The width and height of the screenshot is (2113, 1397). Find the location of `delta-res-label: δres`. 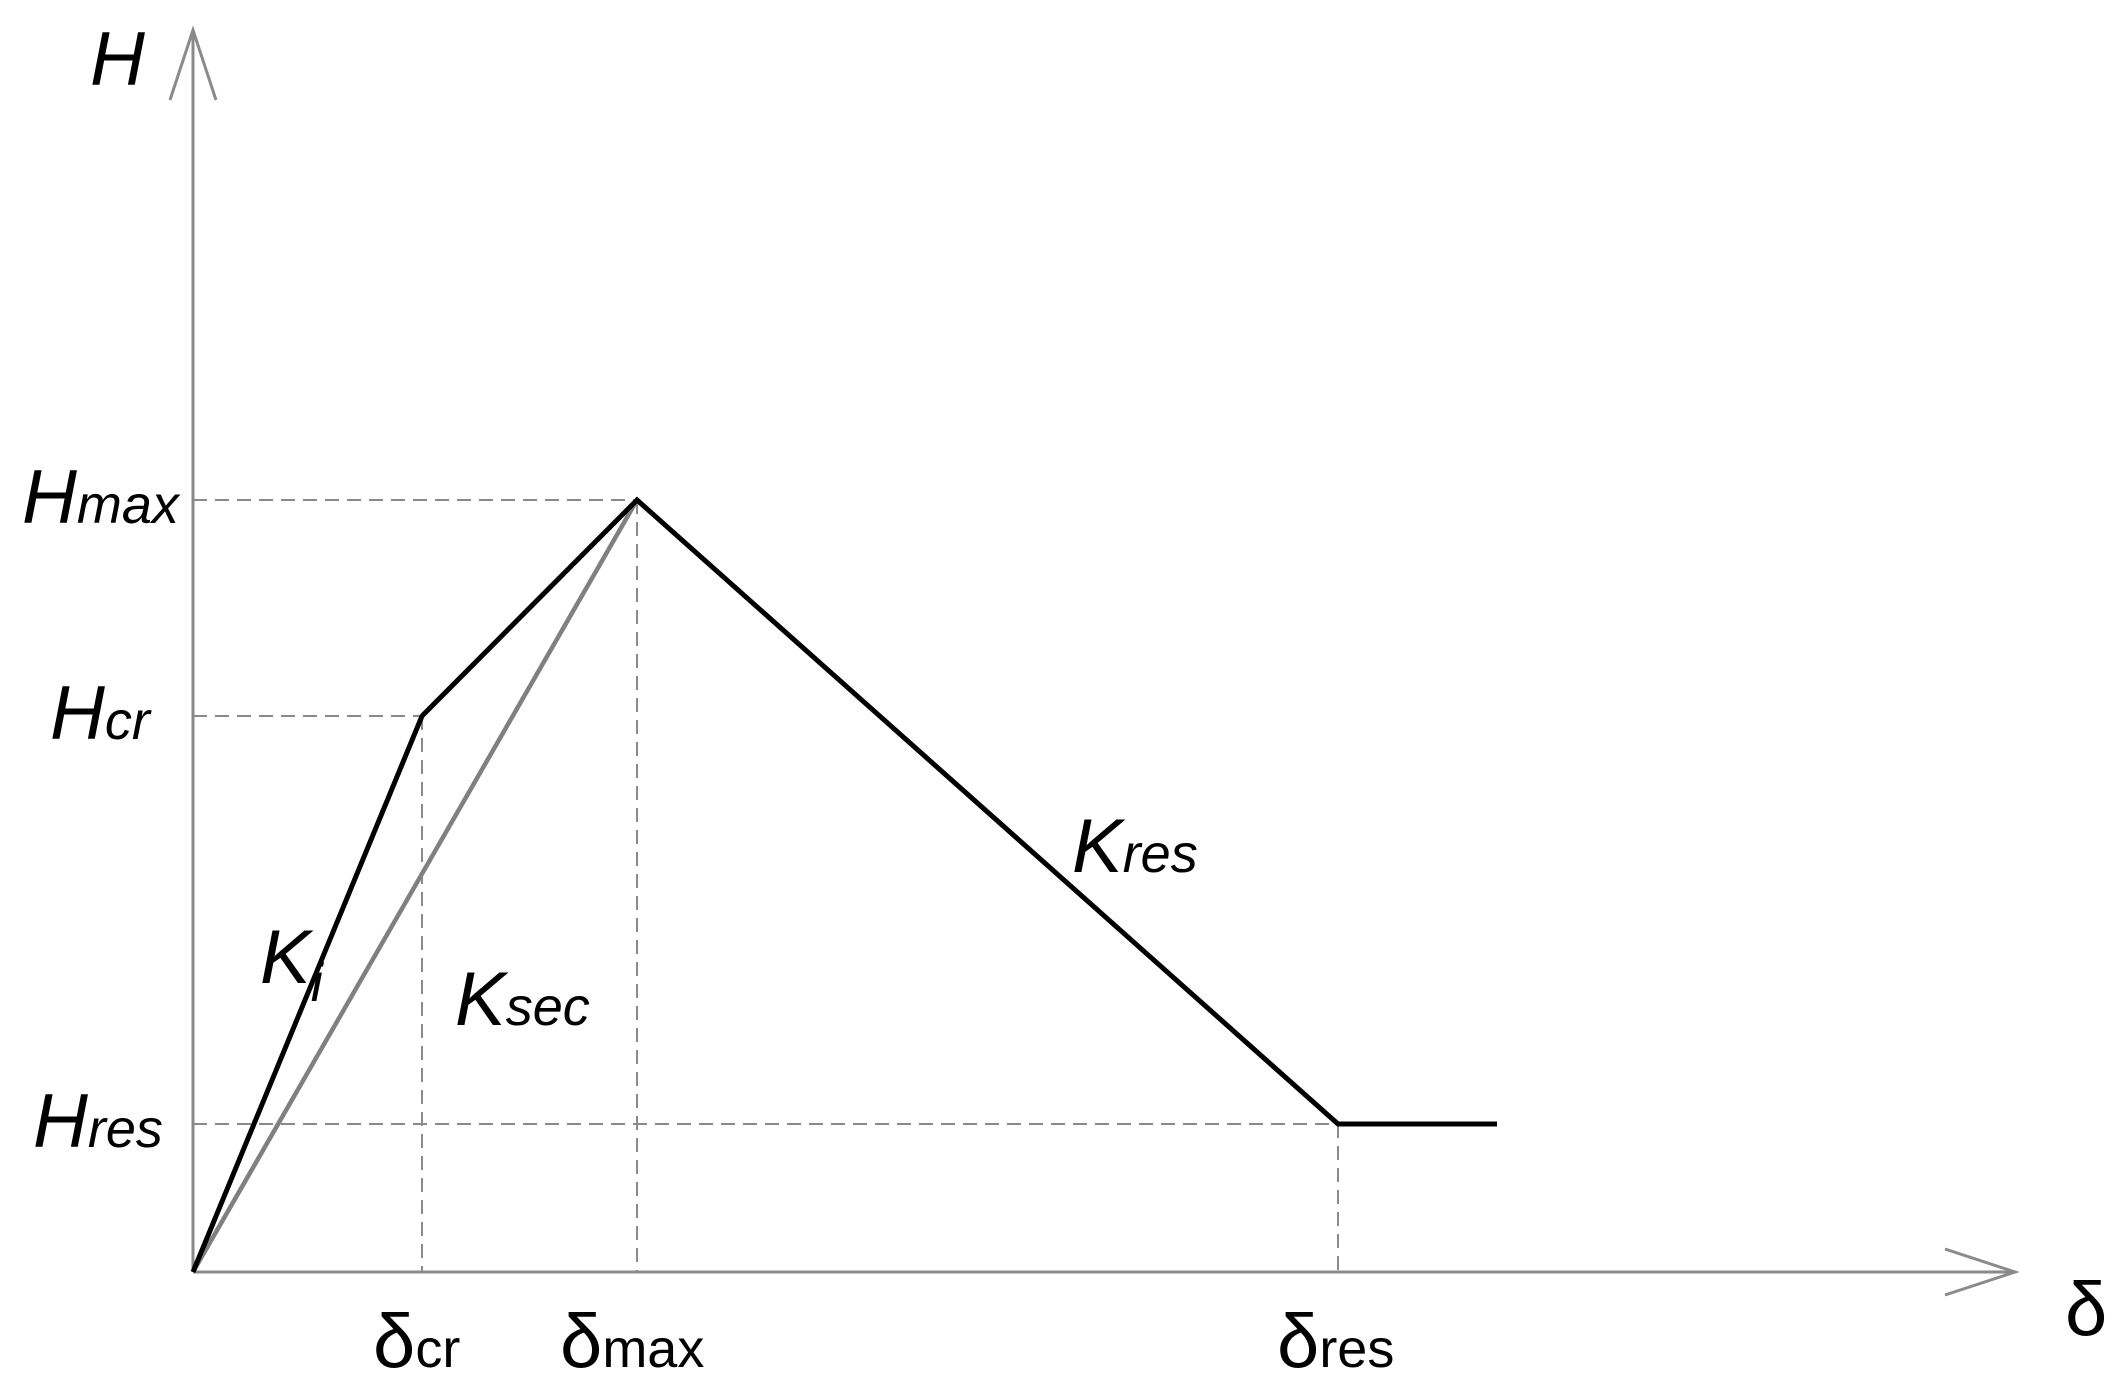

delta-res-label: δres is located at coordinates (1335, 1341).